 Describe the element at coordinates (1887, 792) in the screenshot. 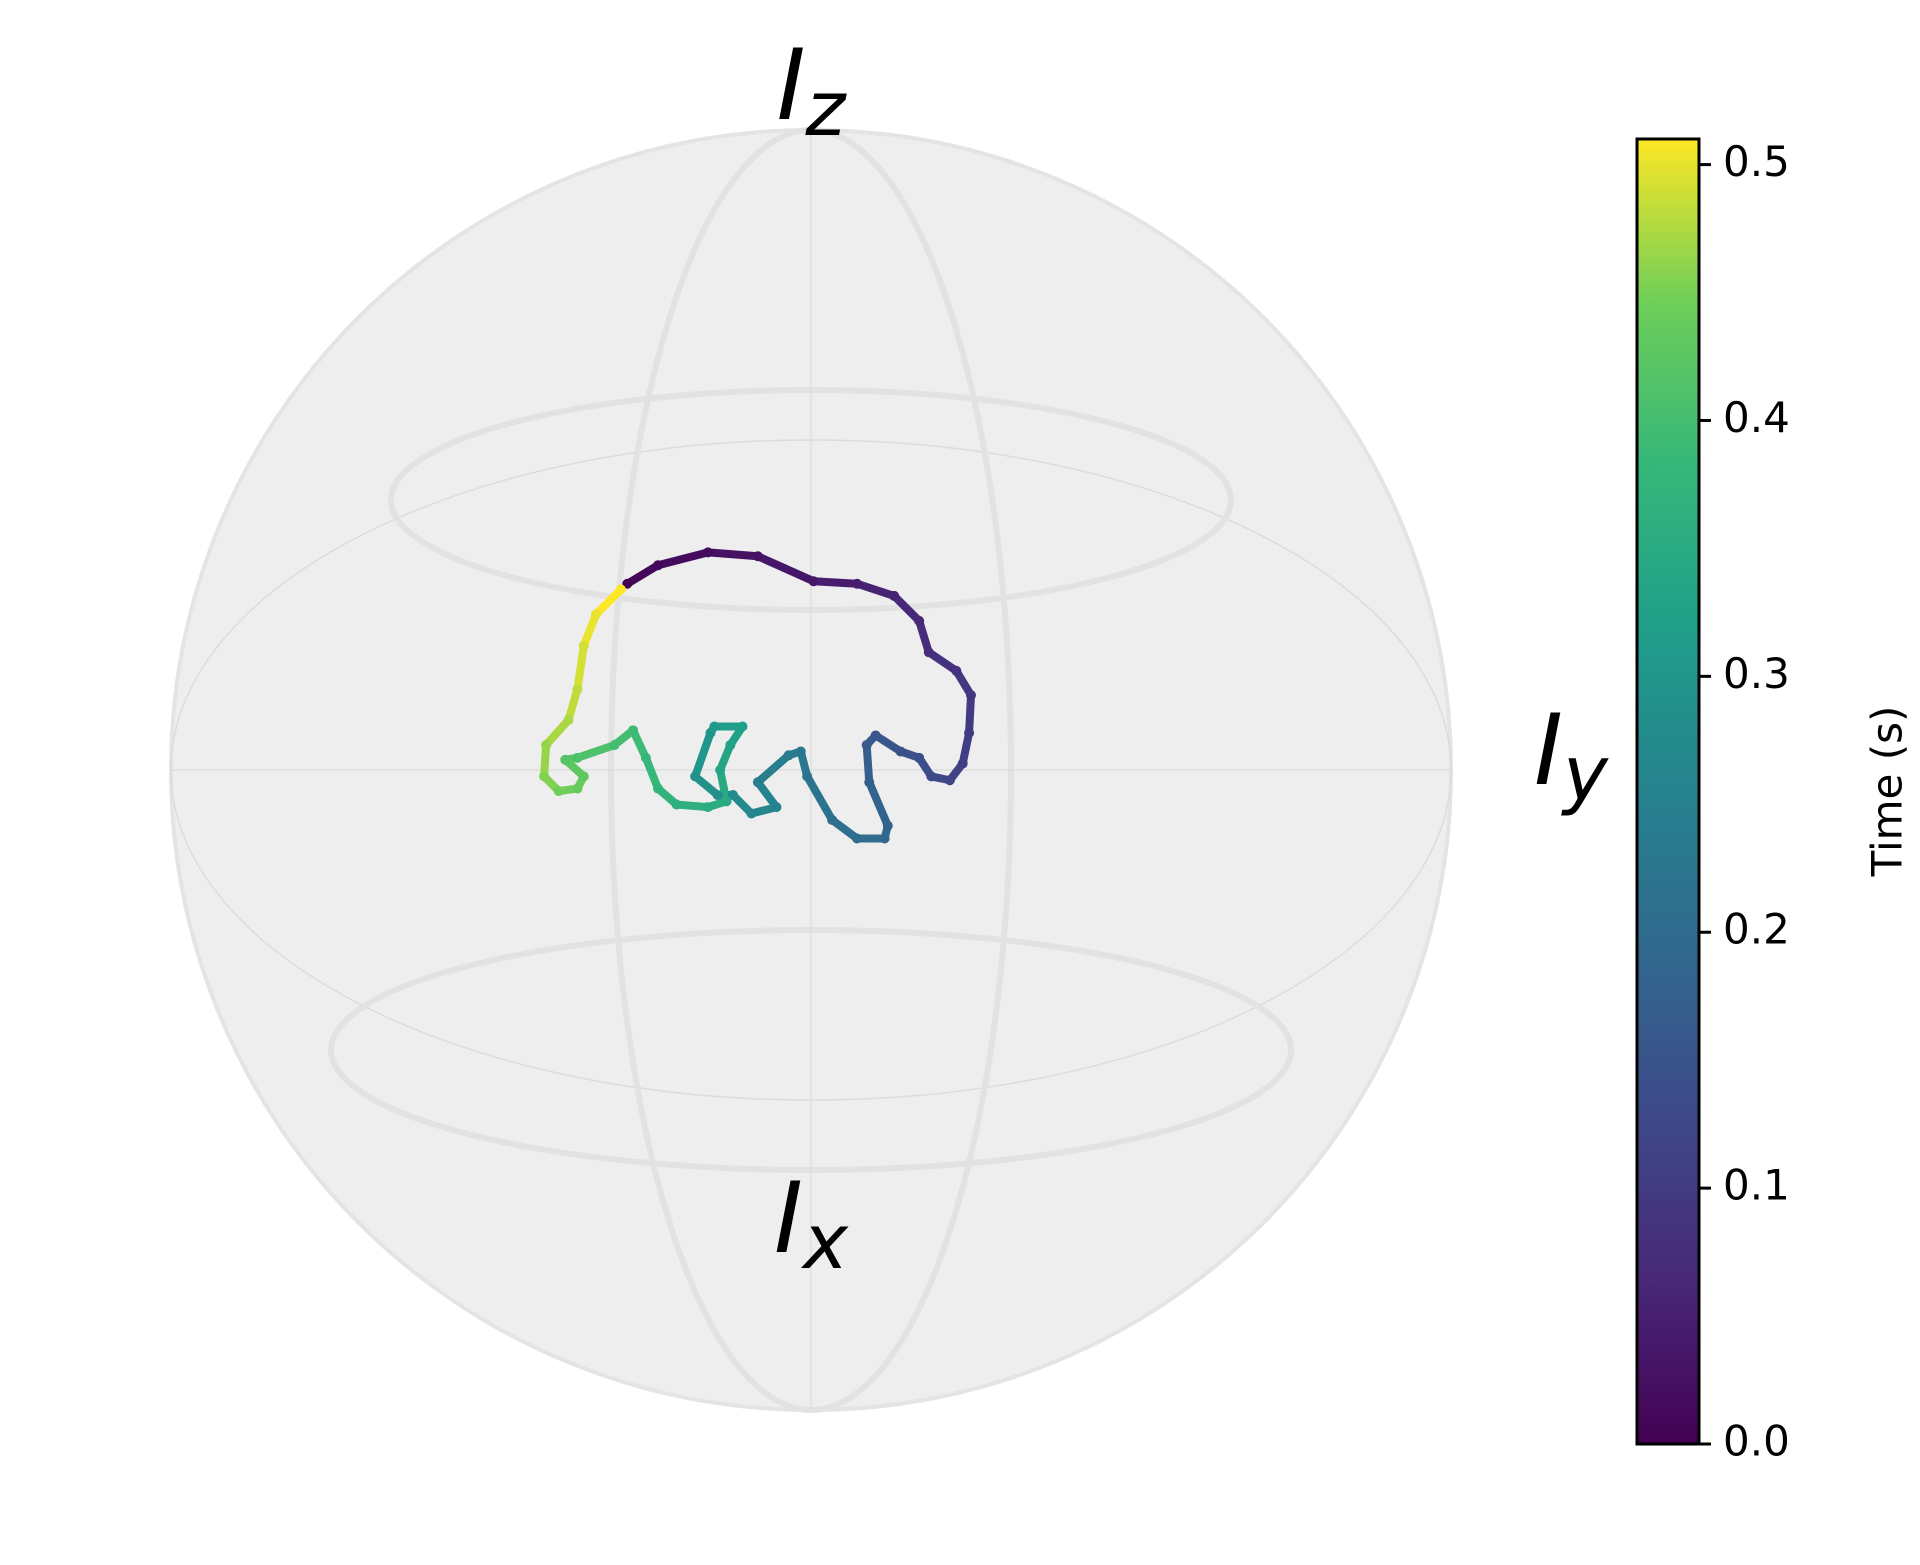

I see `colorbar-label: Time (s)` at that location.